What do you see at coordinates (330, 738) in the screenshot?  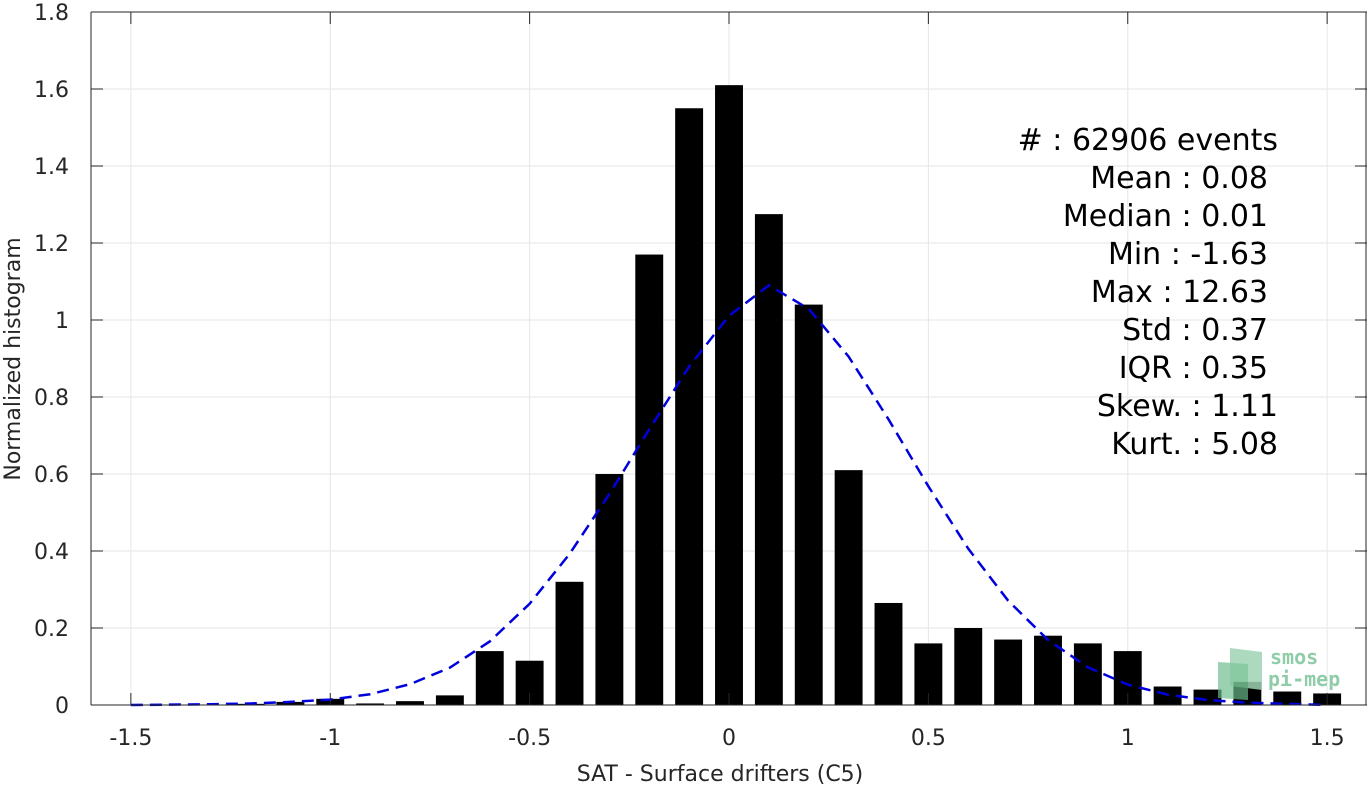 I see `x-tick-label: -1` at bounding box center [330, 738].